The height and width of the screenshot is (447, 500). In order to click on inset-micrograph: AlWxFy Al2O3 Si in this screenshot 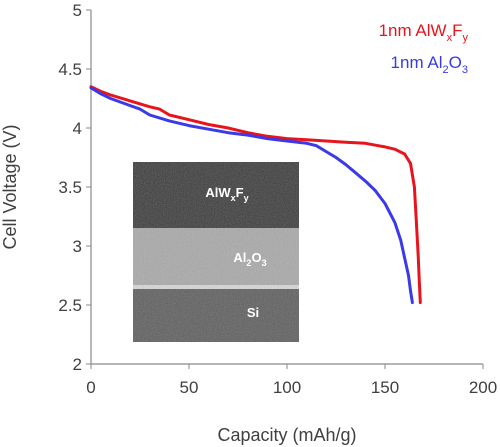, I will do `click(216, 252)`.